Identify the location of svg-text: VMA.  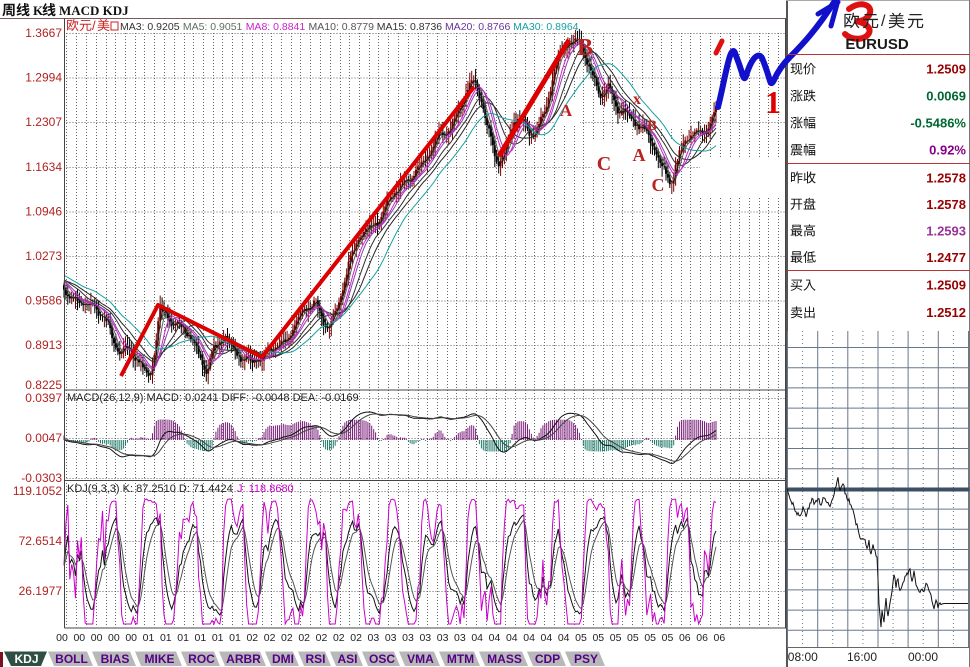
(420, 659).